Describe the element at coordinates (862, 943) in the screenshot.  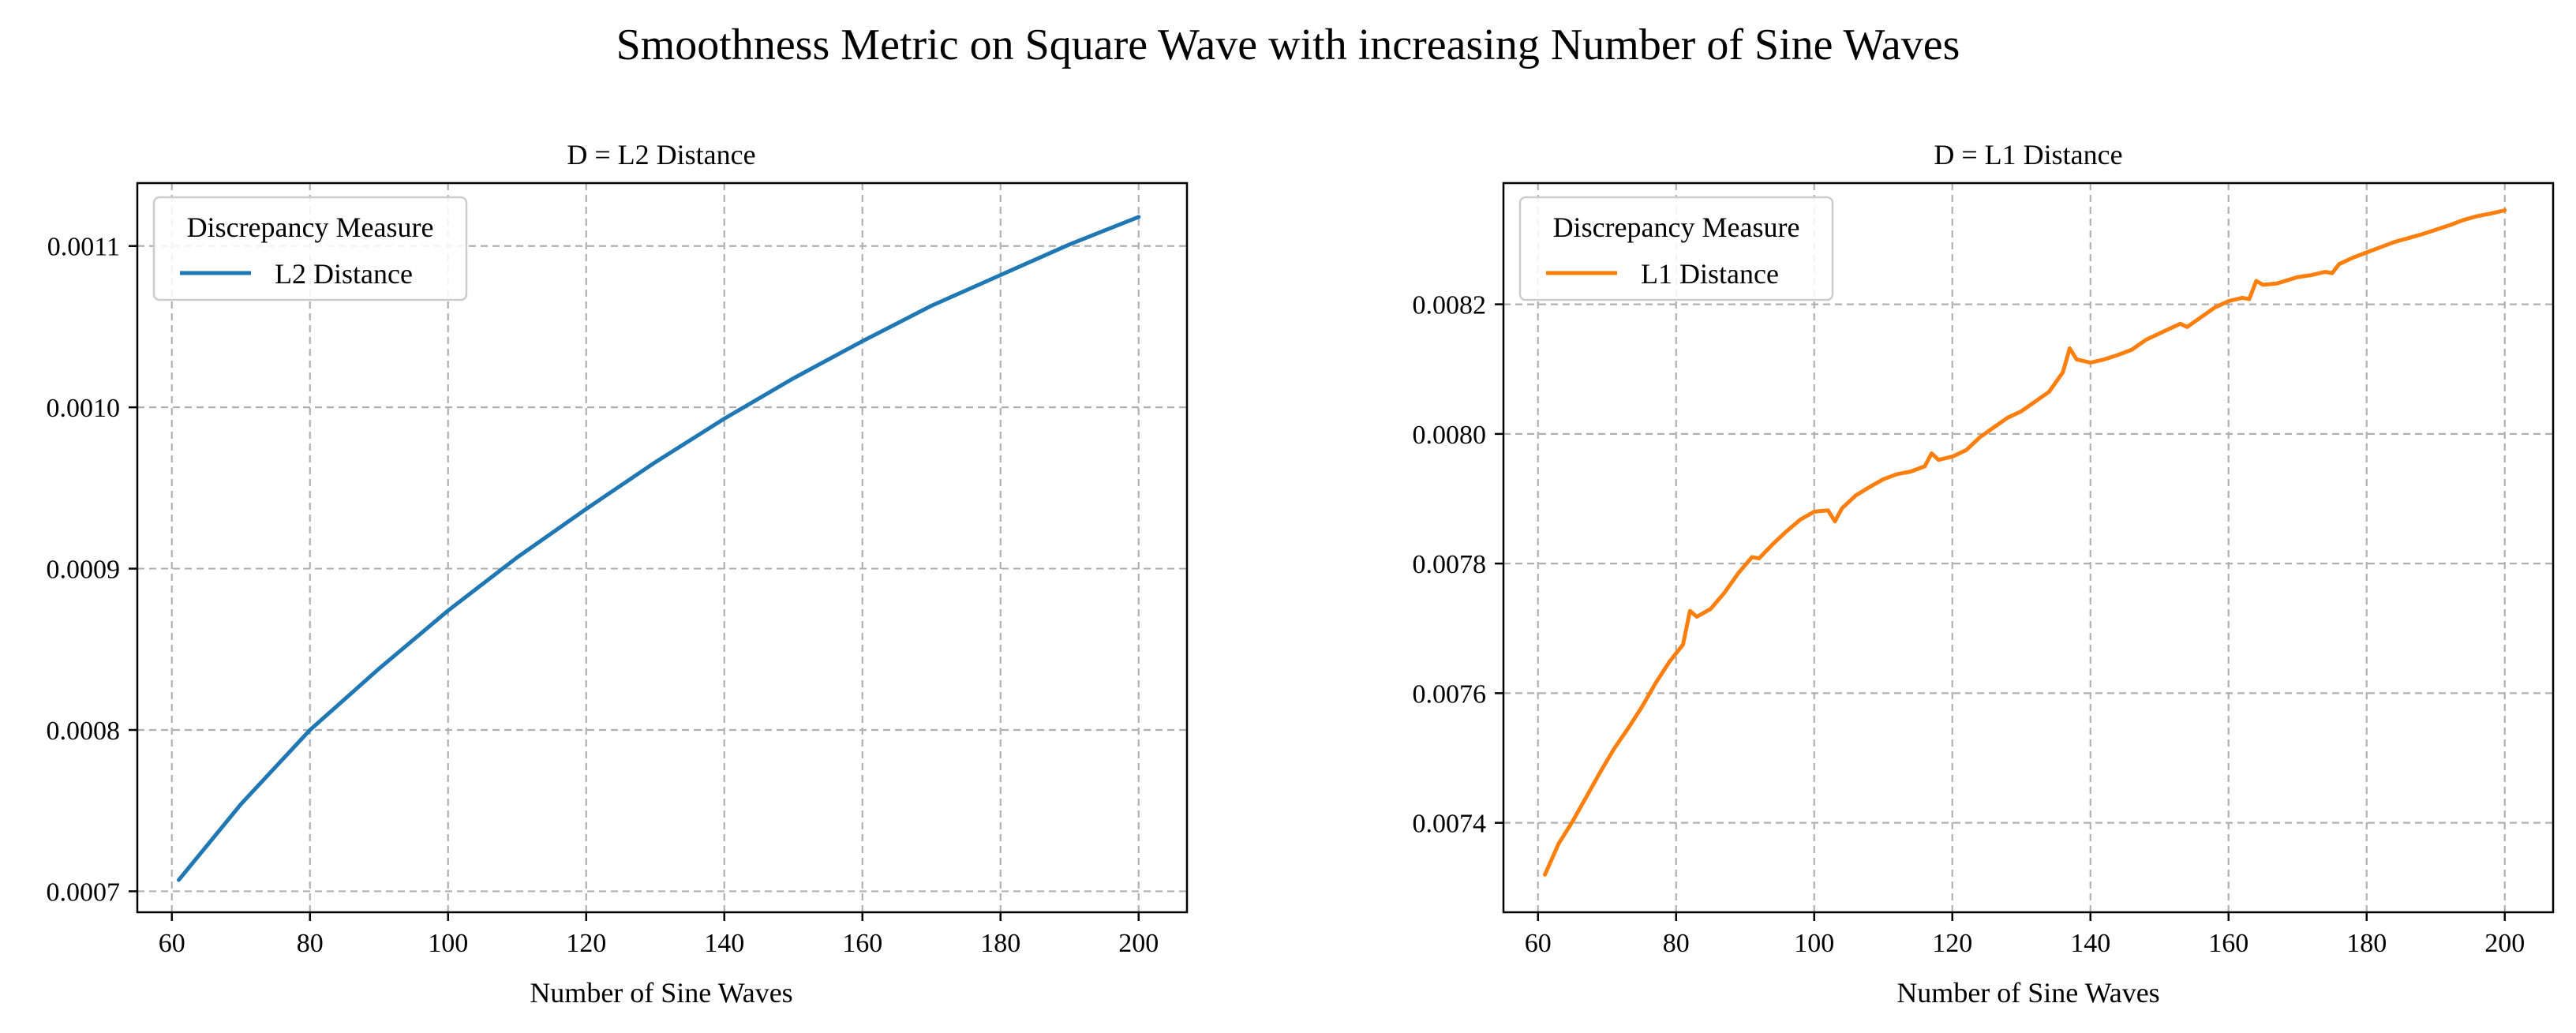
I see `left-chart-xtick-label: 160` at that location.